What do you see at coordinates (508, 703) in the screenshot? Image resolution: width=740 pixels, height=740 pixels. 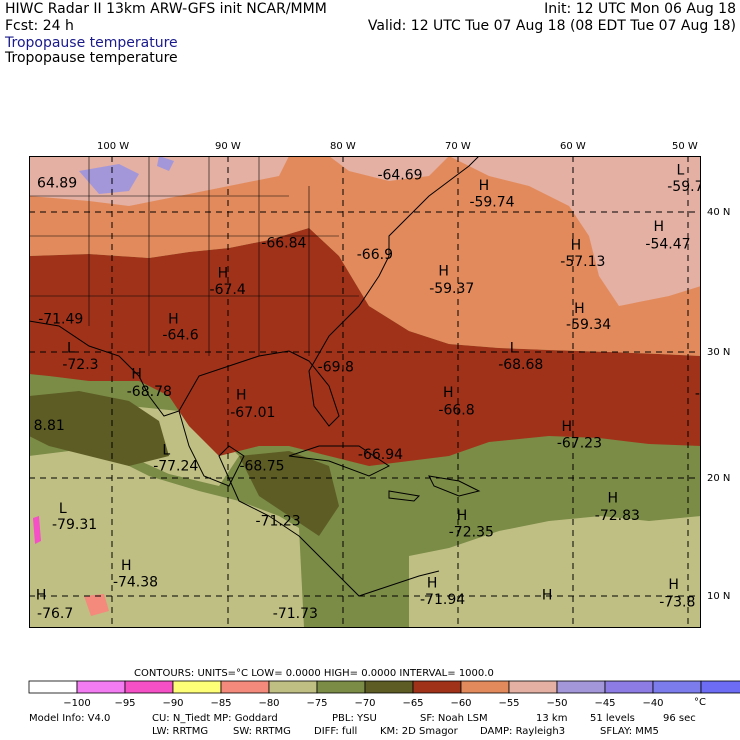 I see `colorbar-label: −55` at bounding box center [508, 703].